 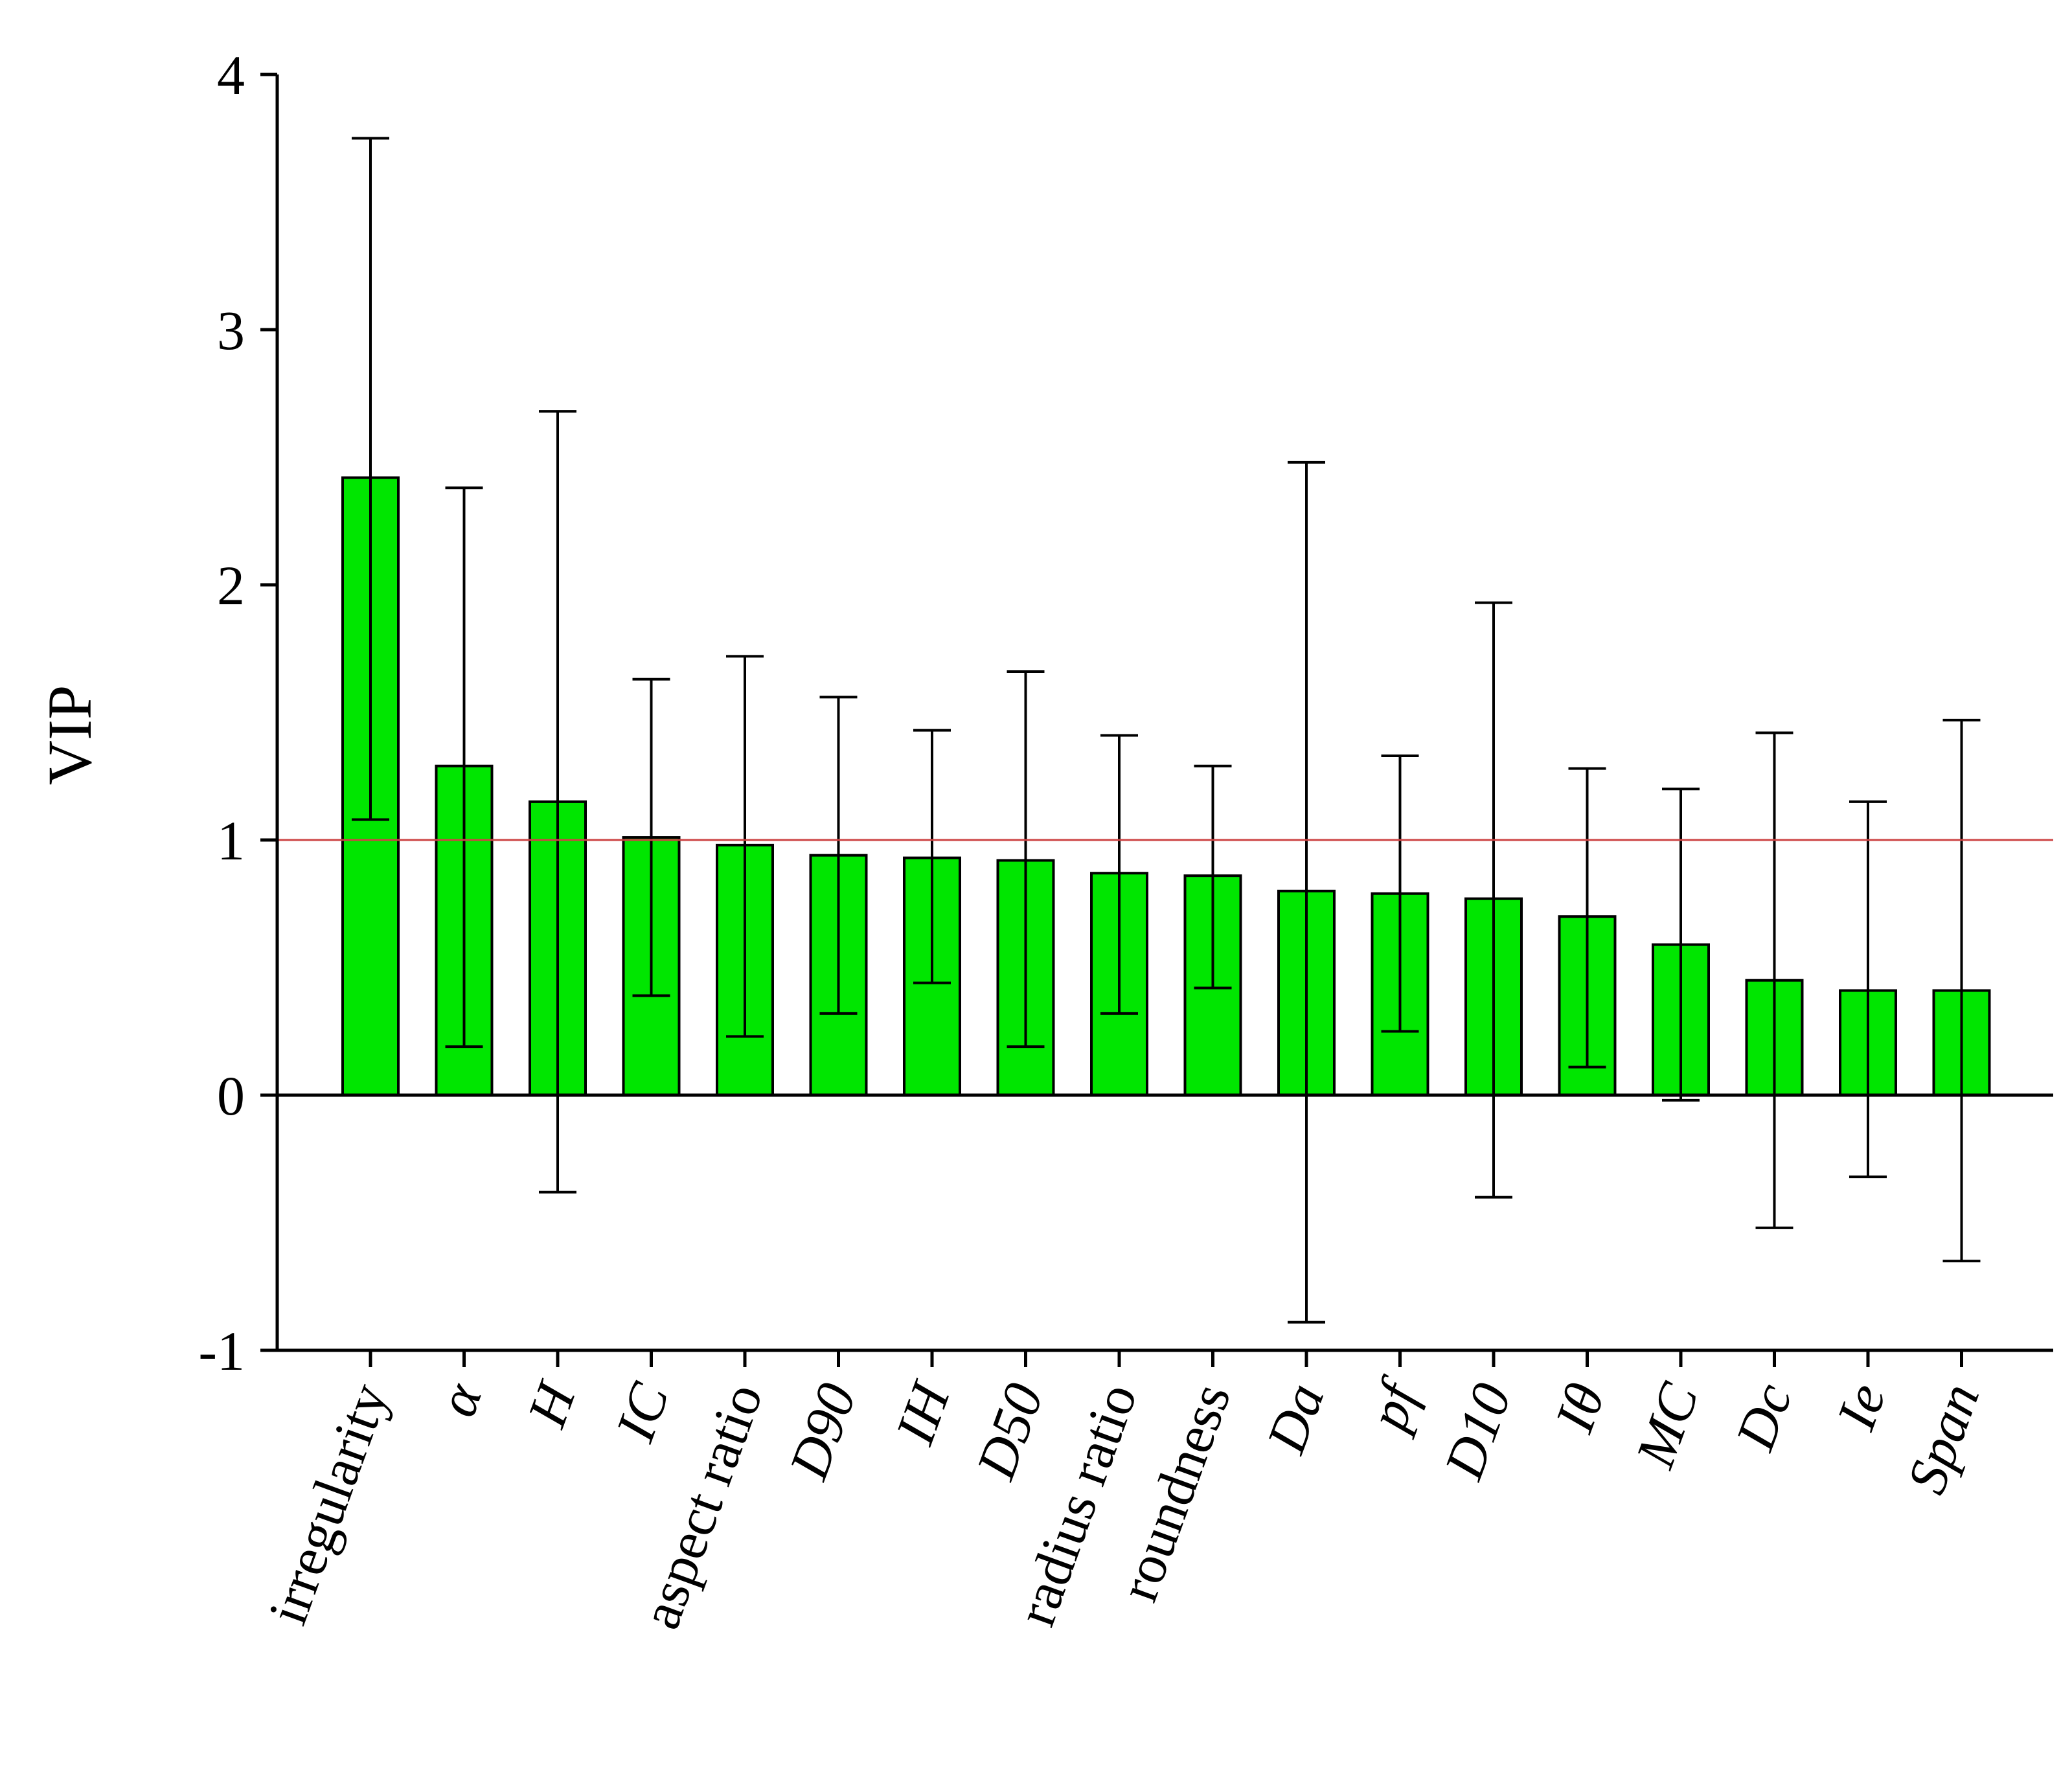 I want to click on y-tick-label: 1, so click(x=231, y=841).